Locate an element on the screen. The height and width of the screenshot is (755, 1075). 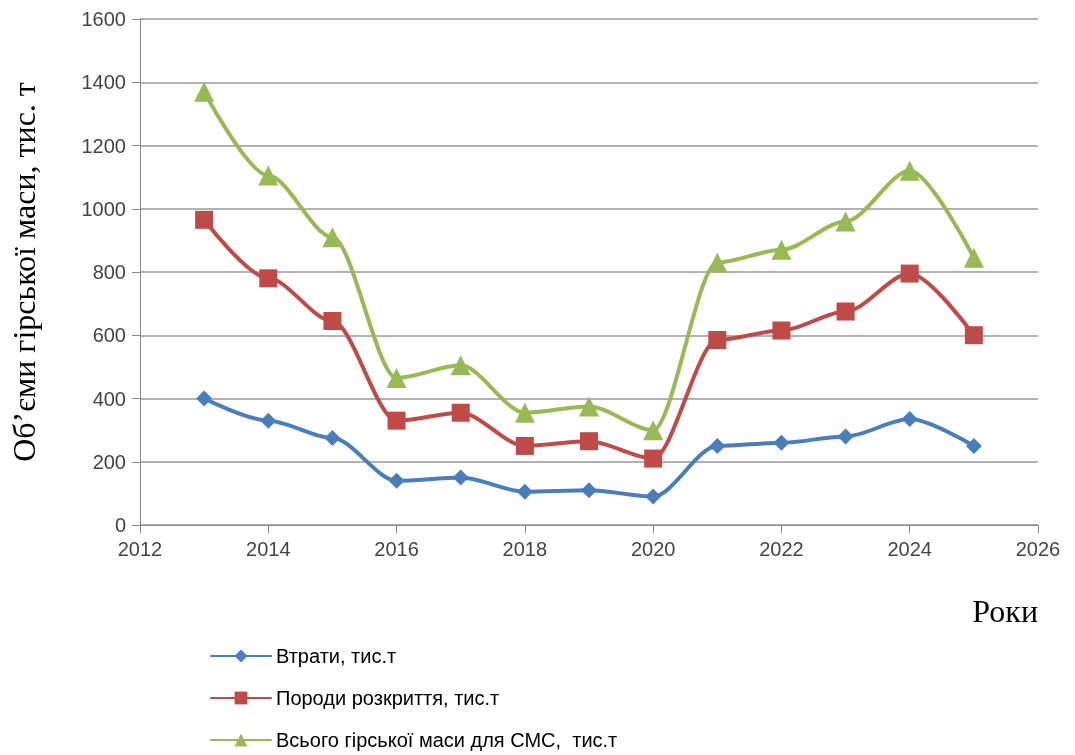
y-tick-label: 1400 is located at coordinates (103, 82).